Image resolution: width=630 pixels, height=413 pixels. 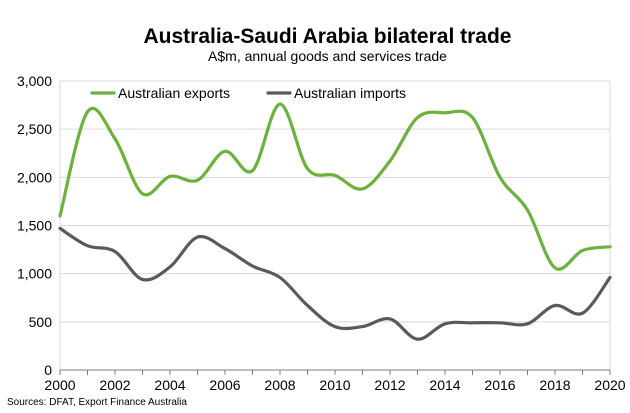 What do you see at coordinates (174, 93) in the screenshot?
I see `legend-label-australian-exports: Australian exports` at bounding box center [174, 93].